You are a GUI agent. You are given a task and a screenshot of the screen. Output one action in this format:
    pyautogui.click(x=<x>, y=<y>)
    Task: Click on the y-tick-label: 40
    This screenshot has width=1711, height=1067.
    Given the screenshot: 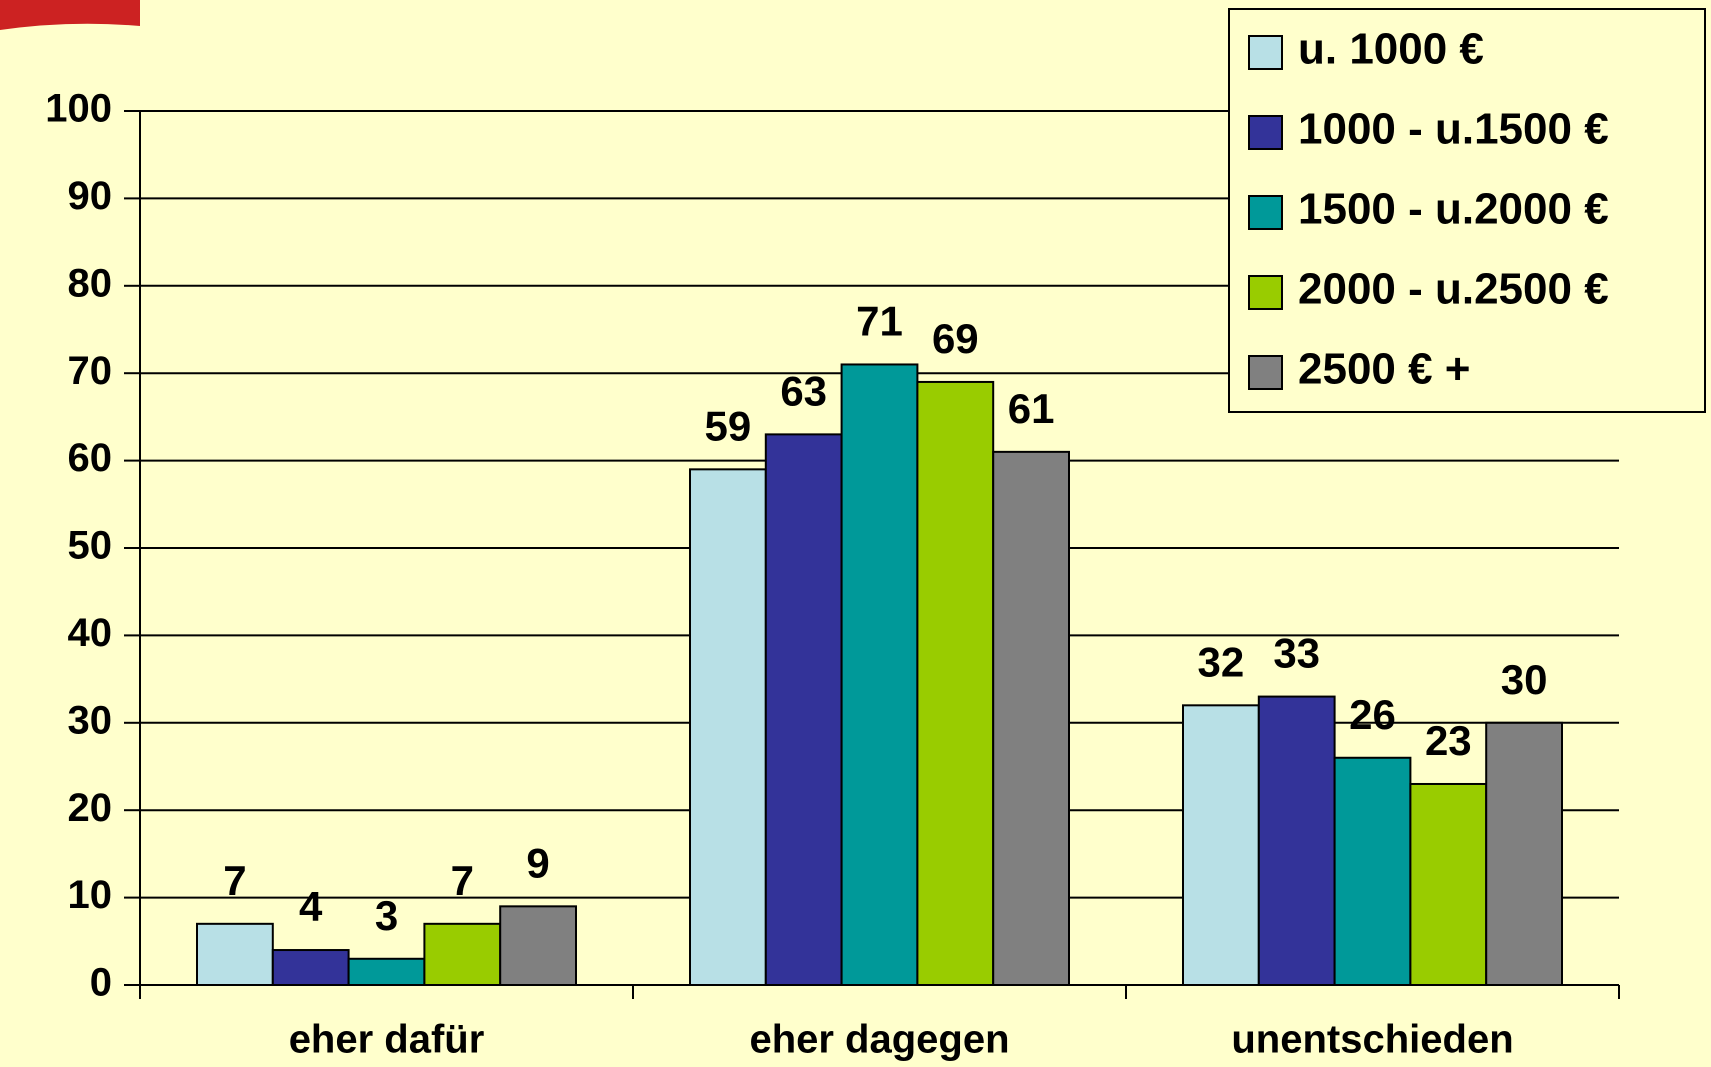 What is the action you would take?
    pyautogui.click(x=90, y=633)
    